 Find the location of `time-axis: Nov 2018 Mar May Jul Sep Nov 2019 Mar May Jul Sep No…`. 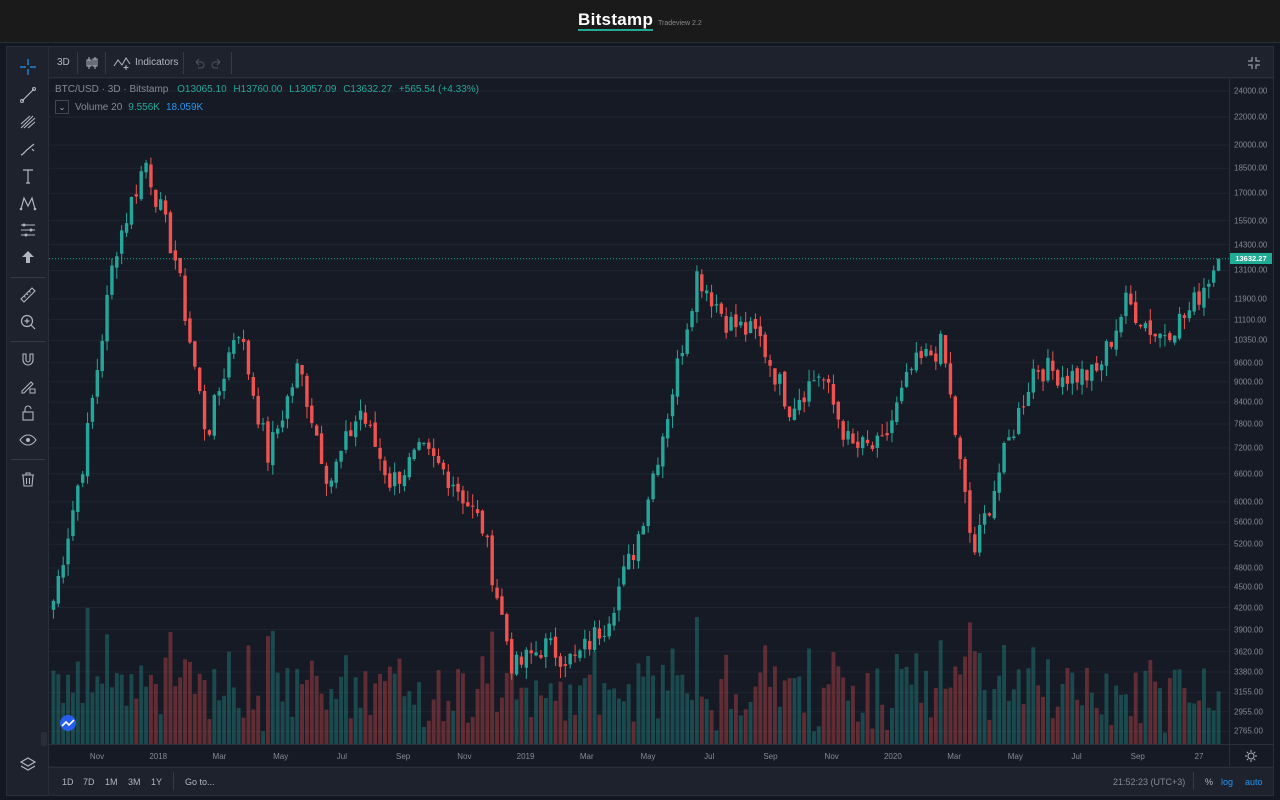

time-axis: Nov 2018 Mar May Jul Sep Nov 2019 Mar May Jul Sep No… is located at coordinates (639, 755).